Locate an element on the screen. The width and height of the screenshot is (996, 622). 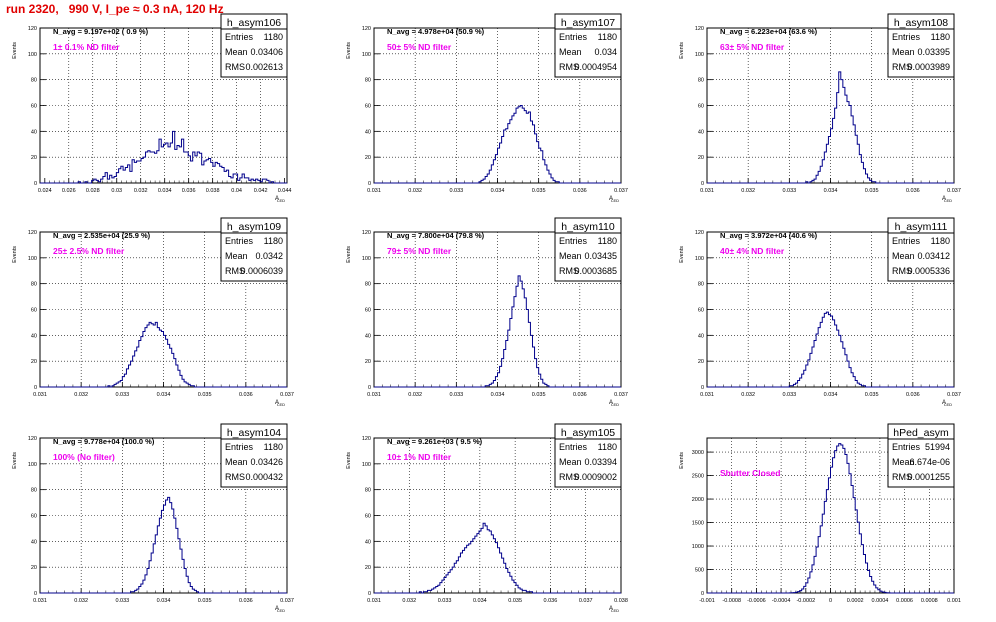
stats-value: 0.0342 is located at coordinates (269, 256).